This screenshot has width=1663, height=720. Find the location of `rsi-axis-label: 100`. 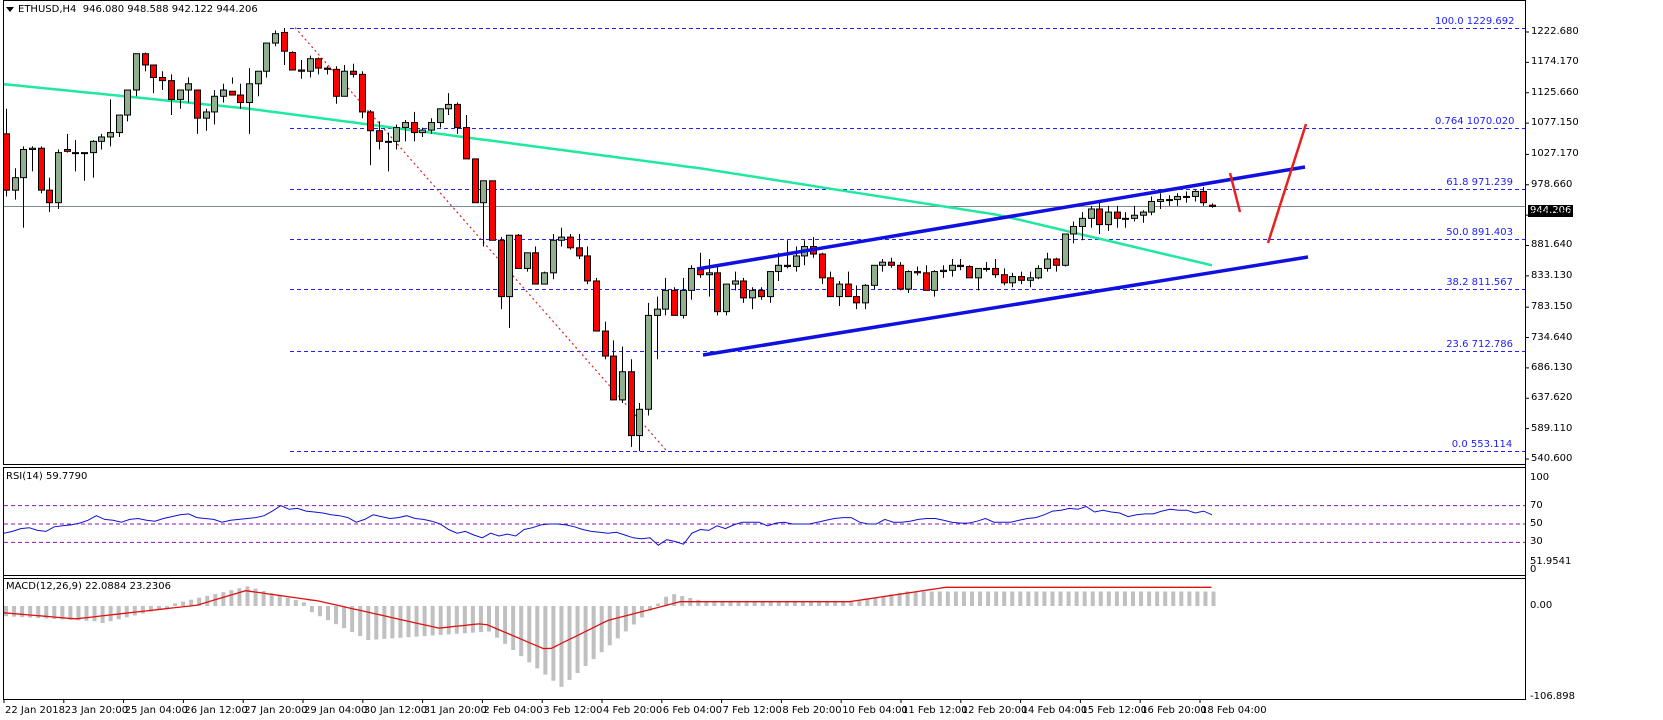

rsi-axis-label: 100 is located at coordinates (1540, 477).